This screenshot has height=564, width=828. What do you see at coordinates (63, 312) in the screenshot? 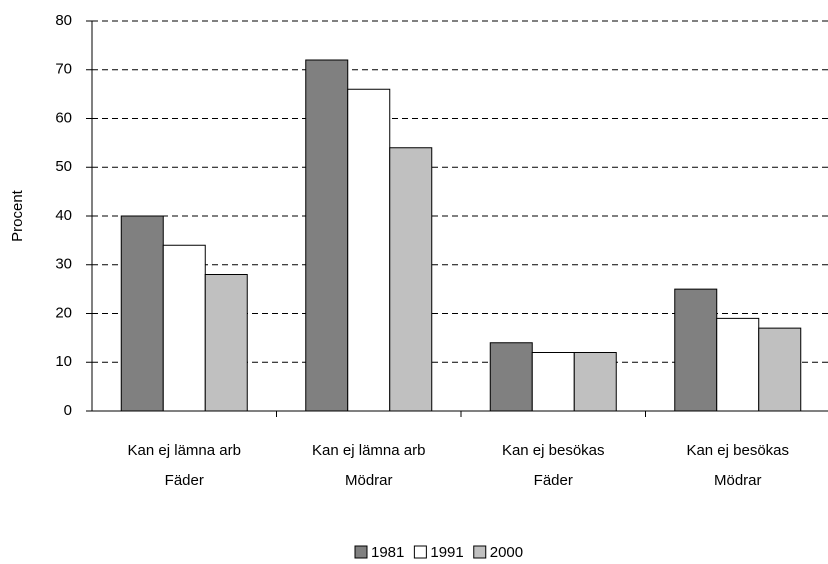
I see `y-tick-label: 20` at bounding box center [63, 312].